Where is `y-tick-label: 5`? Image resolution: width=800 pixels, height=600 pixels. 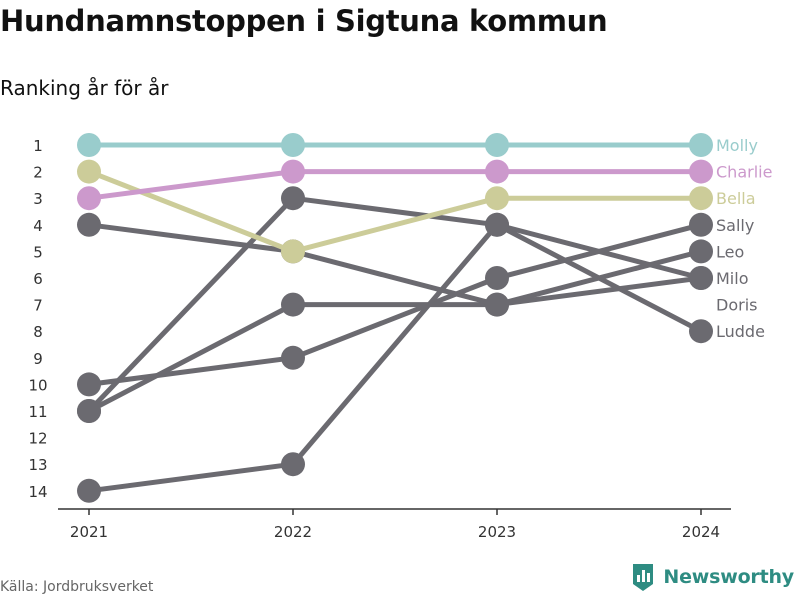
y-tick-label: 5 is located at coordinates (38, 252).